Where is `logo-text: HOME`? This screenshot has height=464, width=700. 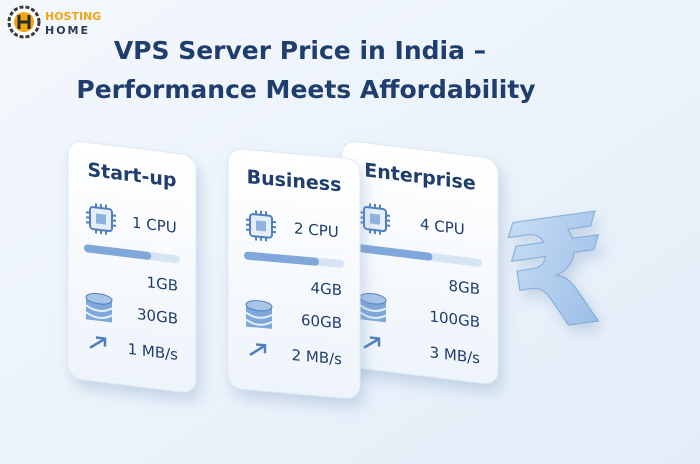 logo-text: HOME is located at coordinates (67, 30).